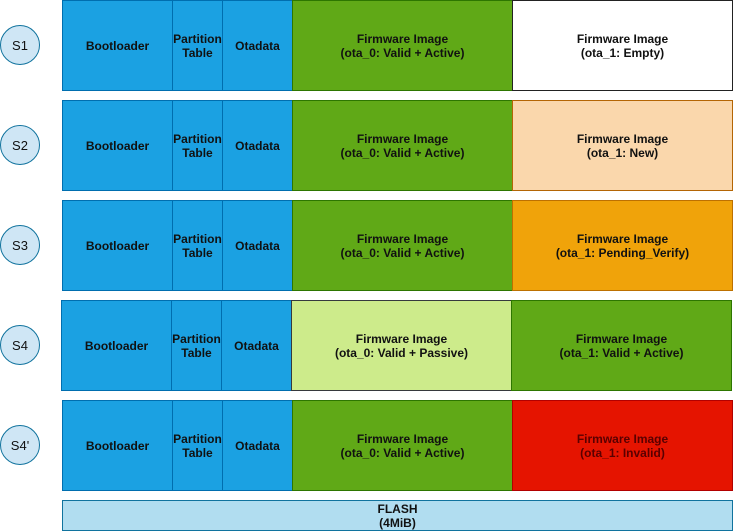 This screenshot has height=532, width=733. I want to click on ota1-block: Firmware Image (ota_1: Pending_Verify), so click(622, 245).